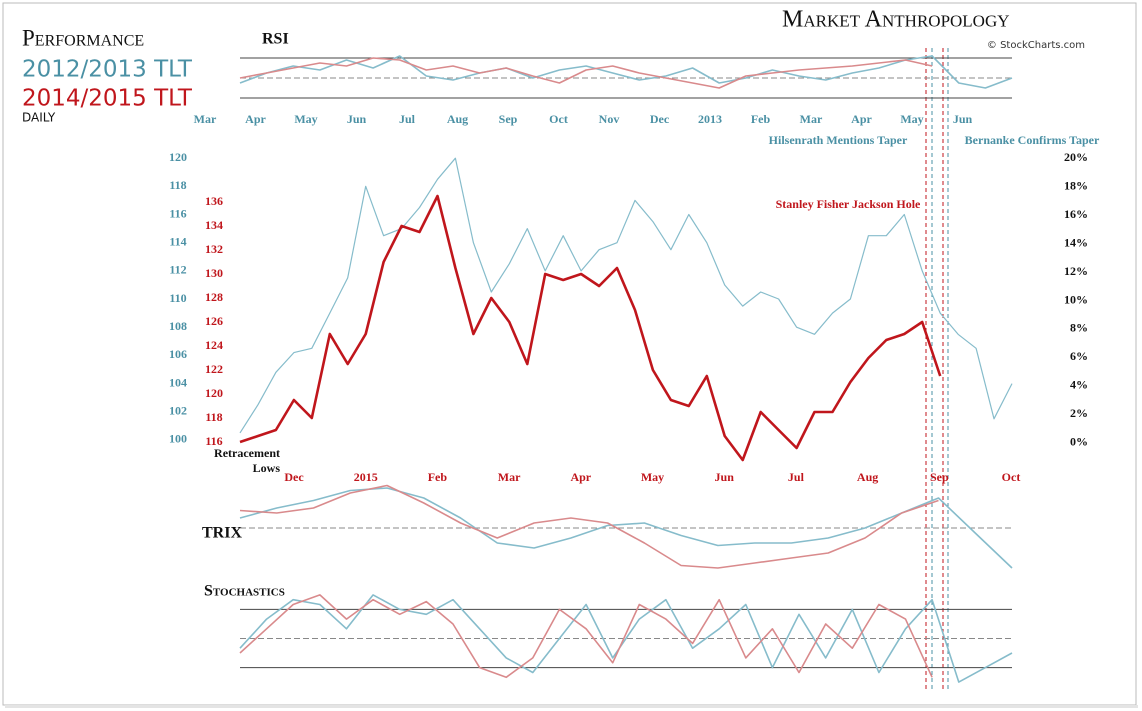 Image resolution: width=1142 pixels, height=711 pixels. What do you see at coordinates (214, 297) in the screenshot?
I see `y3-tick-label: 128` at bounding box center [214, 297].